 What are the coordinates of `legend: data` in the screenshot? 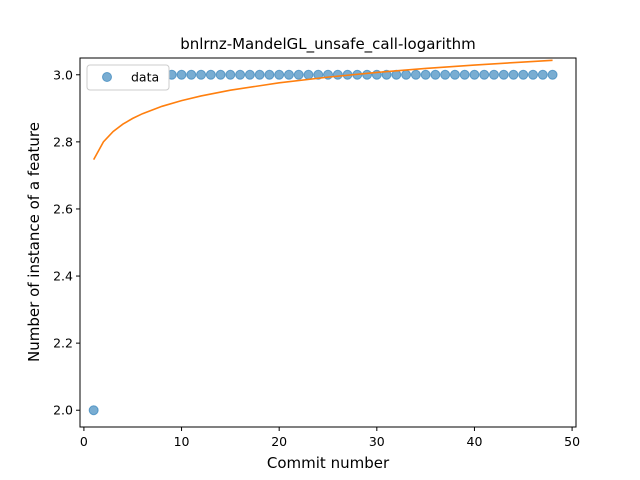 It's located at (128, 77).